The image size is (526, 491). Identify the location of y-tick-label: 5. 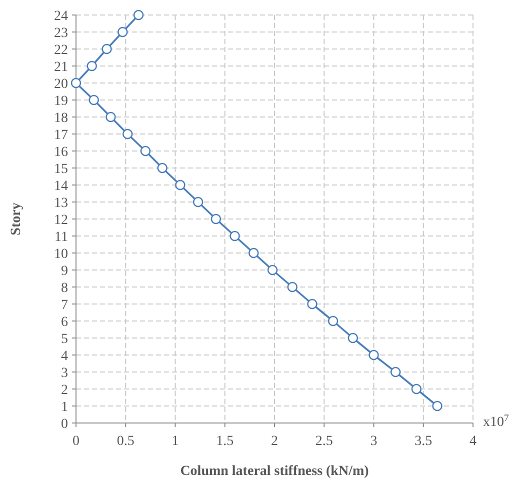
(64, 339).